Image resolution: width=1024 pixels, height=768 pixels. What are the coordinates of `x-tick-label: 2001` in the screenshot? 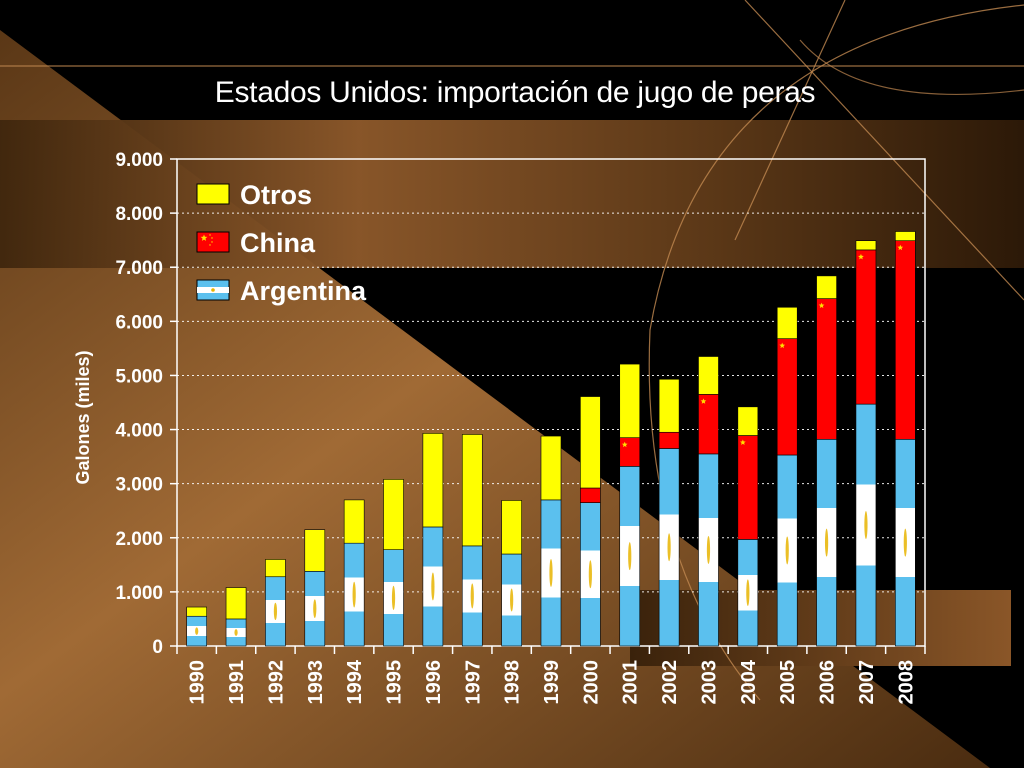 It's located at (631, 682).